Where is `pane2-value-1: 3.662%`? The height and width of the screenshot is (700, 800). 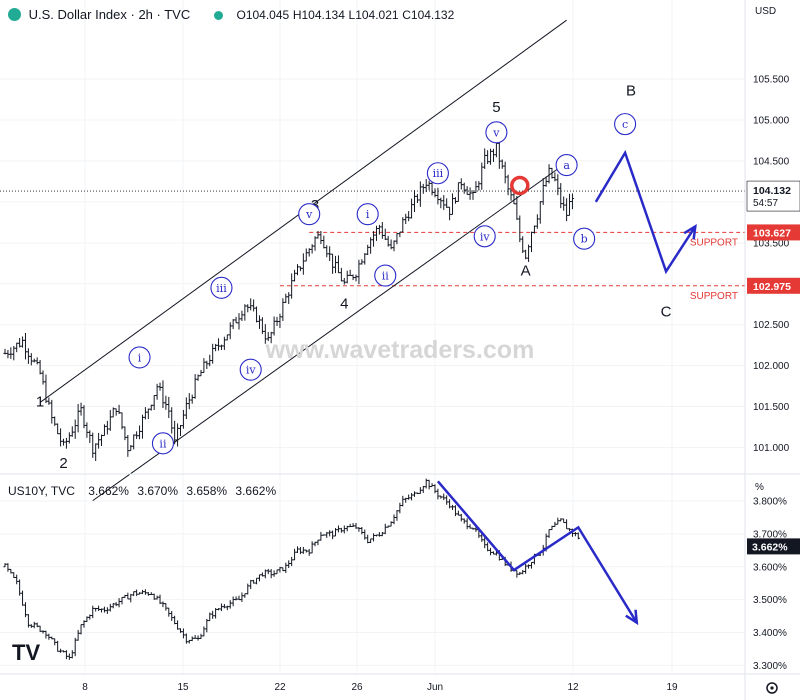
pane2-value-1: 3.662% is located at coordinates (108, 491).